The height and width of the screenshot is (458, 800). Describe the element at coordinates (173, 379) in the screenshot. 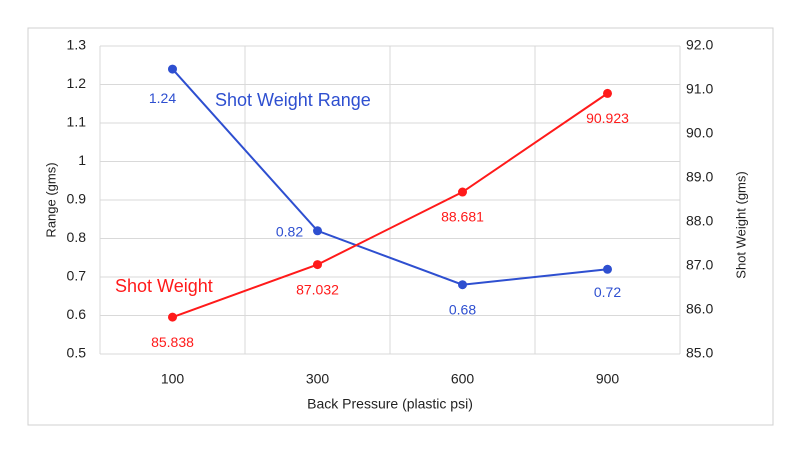

I see `x-tick-label: 100` at that location.